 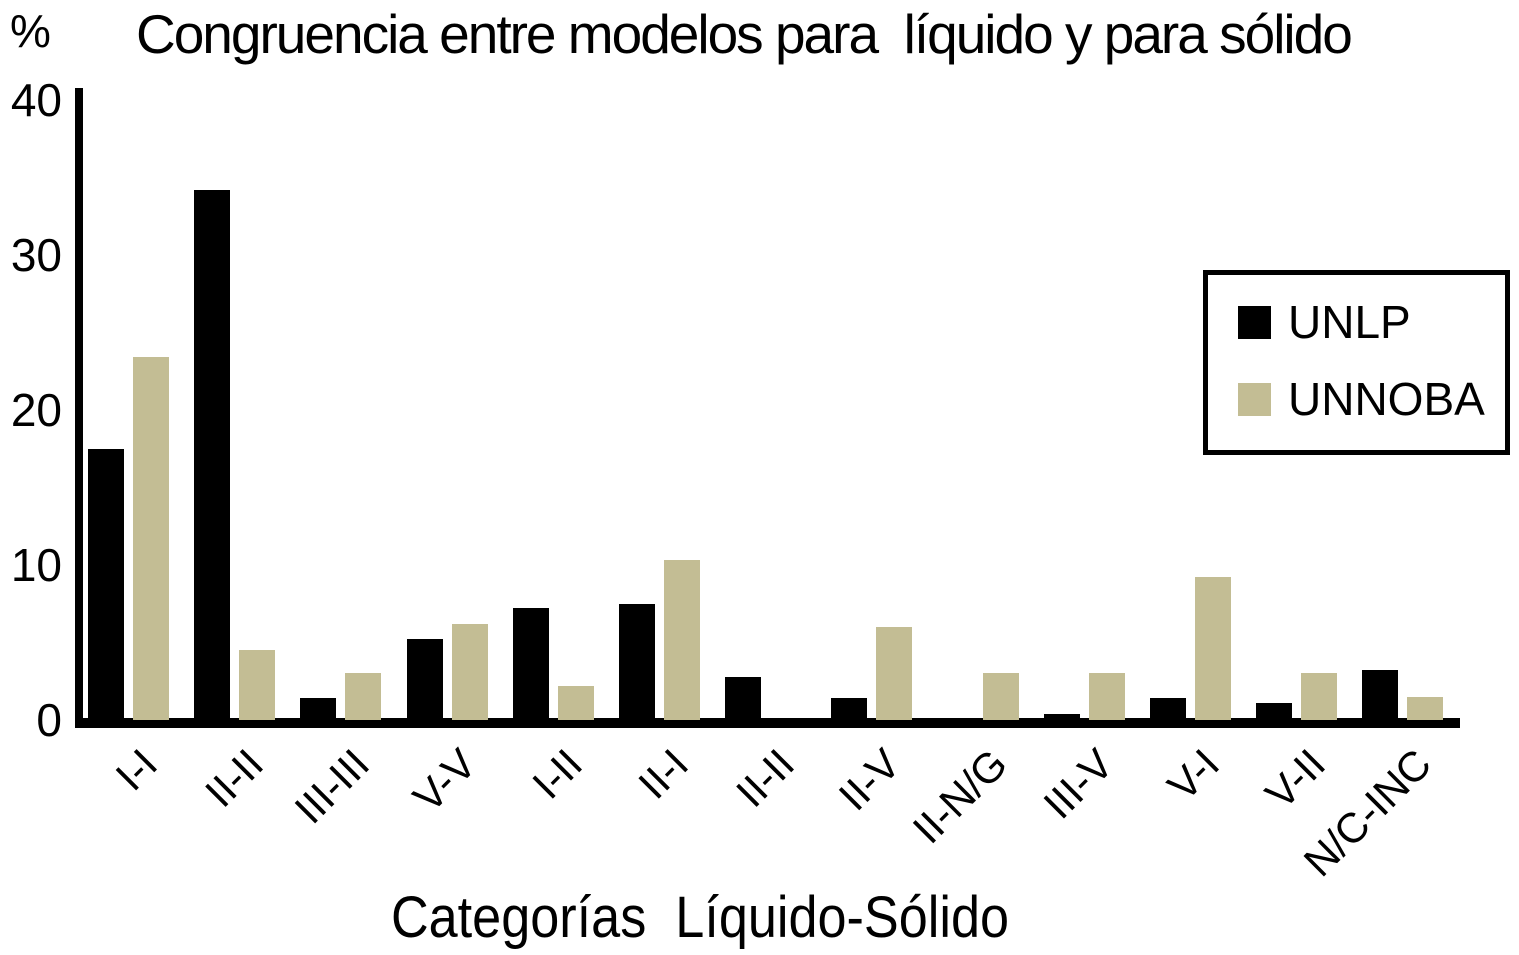 I want to click on y-tick-label-0: 0, so click(x=49, y=720).